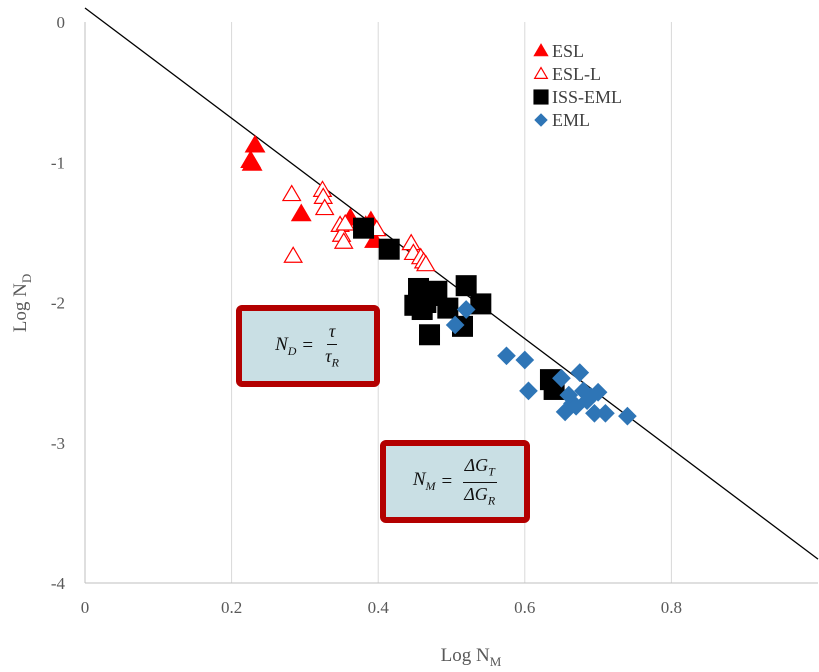  What do you see at coordinates (541, 72) in the screenshot?
I see `legend-marker-esl-l` at bounding box center [541, 72].